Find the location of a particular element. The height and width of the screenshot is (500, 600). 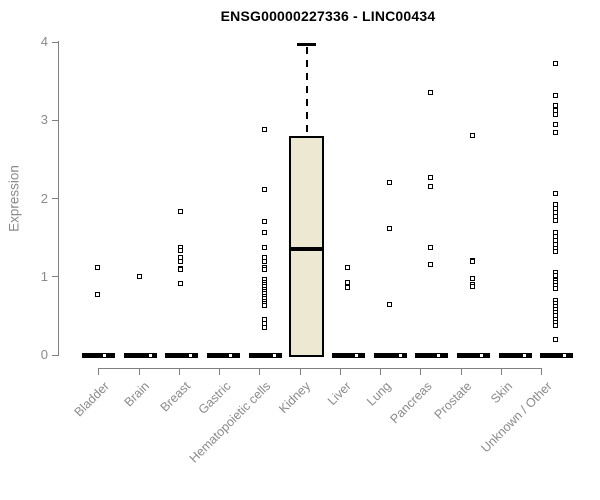

x-tick-label: Brain is located at coordinates (137, 394).